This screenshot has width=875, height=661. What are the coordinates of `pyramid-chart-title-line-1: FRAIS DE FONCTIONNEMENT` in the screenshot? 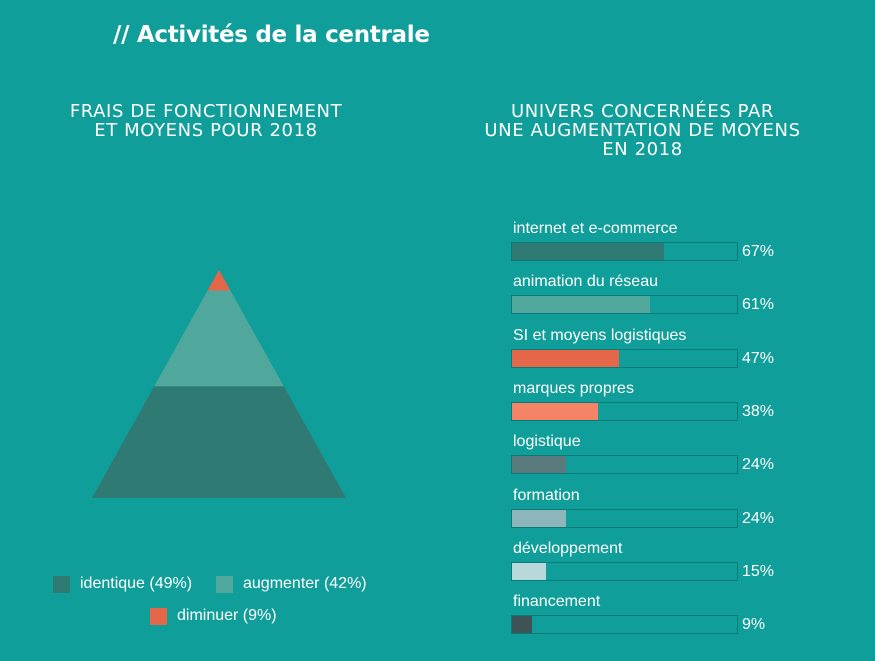 It's located at (206, 111).